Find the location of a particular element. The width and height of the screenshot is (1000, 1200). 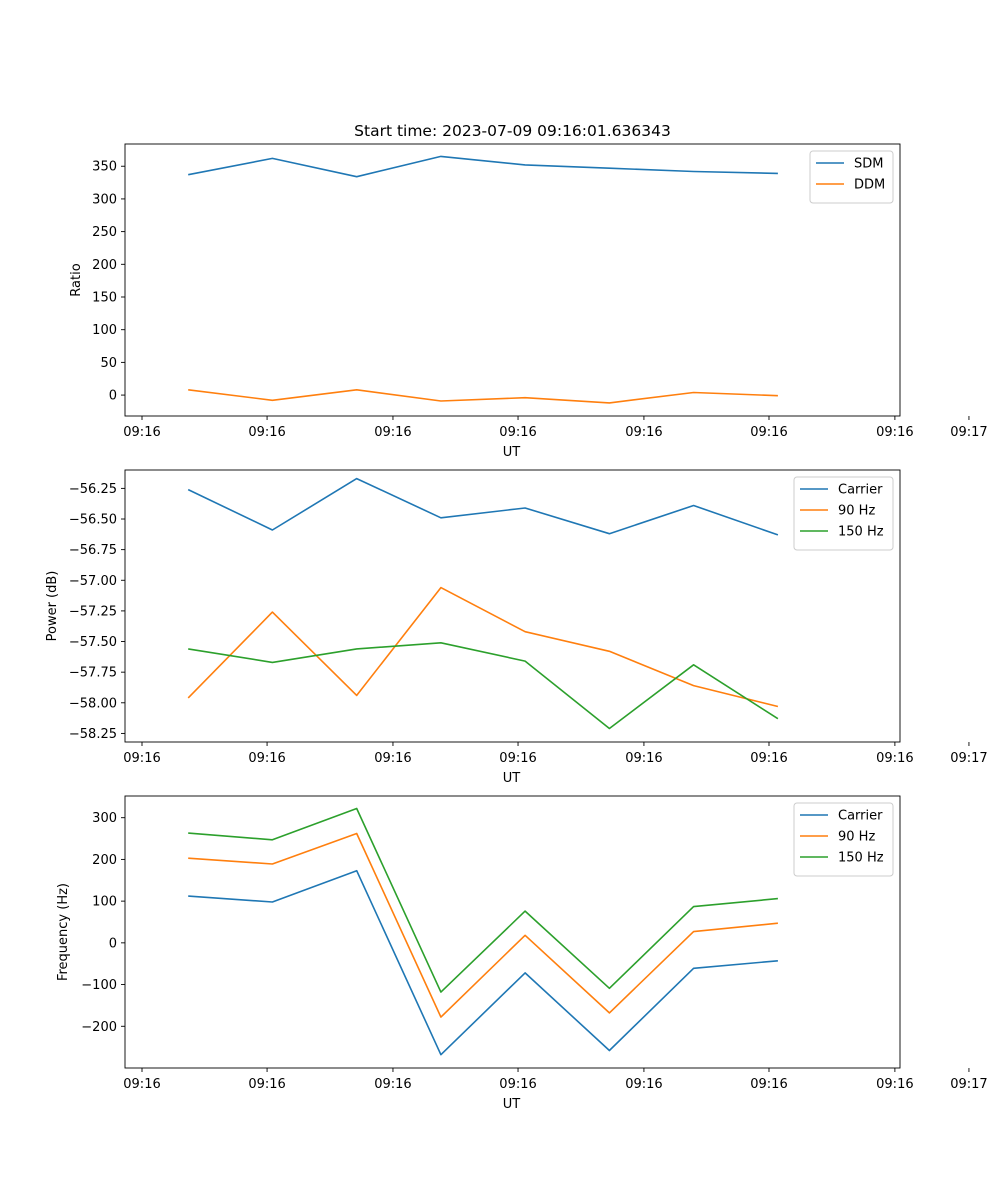

y-tick-label: −200 is located at coordinates (99, 1027).